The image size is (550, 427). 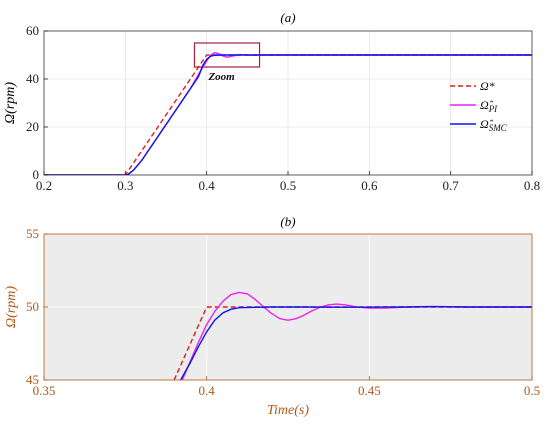 What do you see at coordinates (287, 17) in the screenshot?
I see `panel-a-title: (a)` at bounding box center [287, 17].